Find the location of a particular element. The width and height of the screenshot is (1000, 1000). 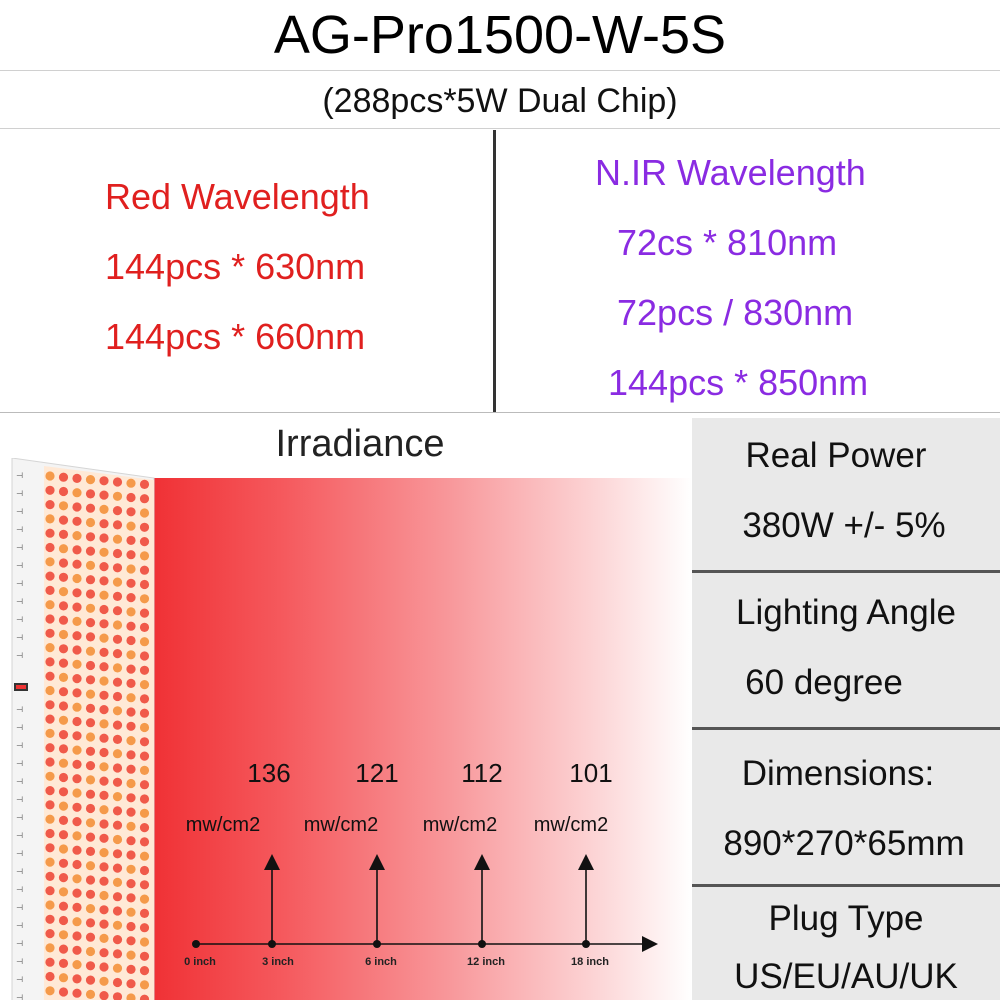

irradiance-value: 101 is located at coordinates (591, 773).